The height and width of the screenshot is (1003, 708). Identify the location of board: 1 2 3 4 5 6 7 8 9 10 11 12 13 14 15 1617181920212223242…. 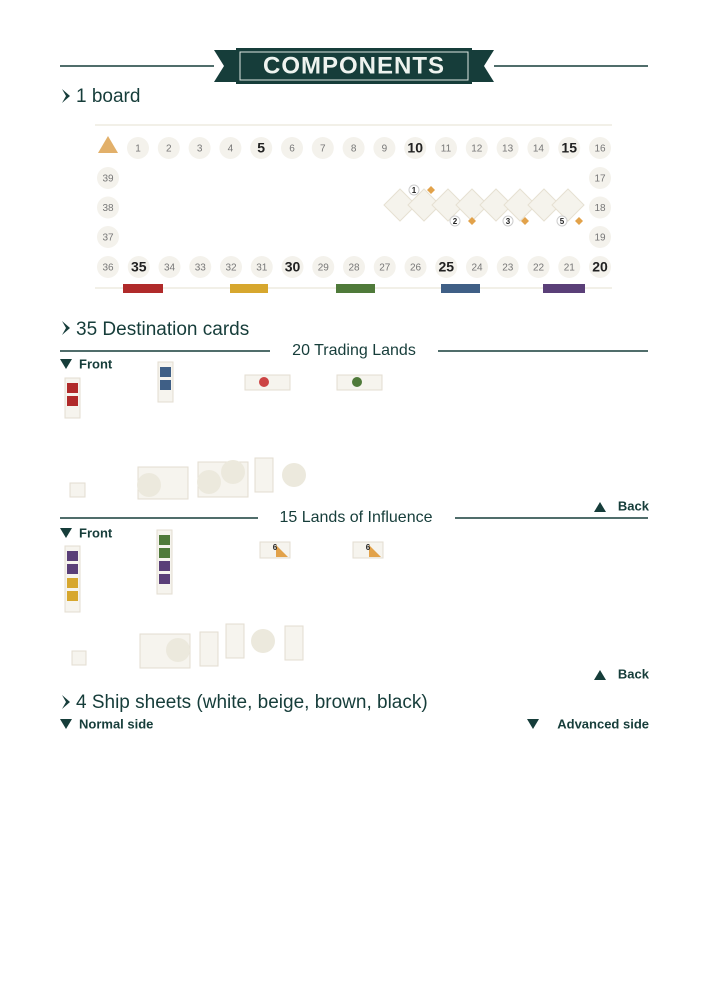
(353, 208).